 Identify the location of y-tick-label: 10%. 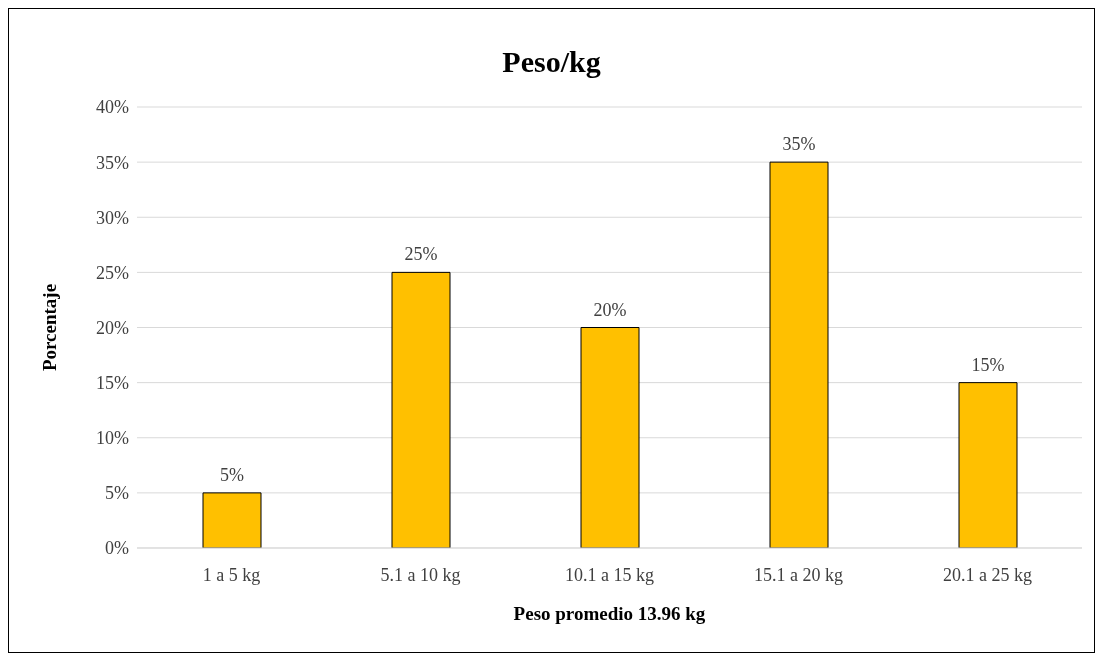
(112, 438).